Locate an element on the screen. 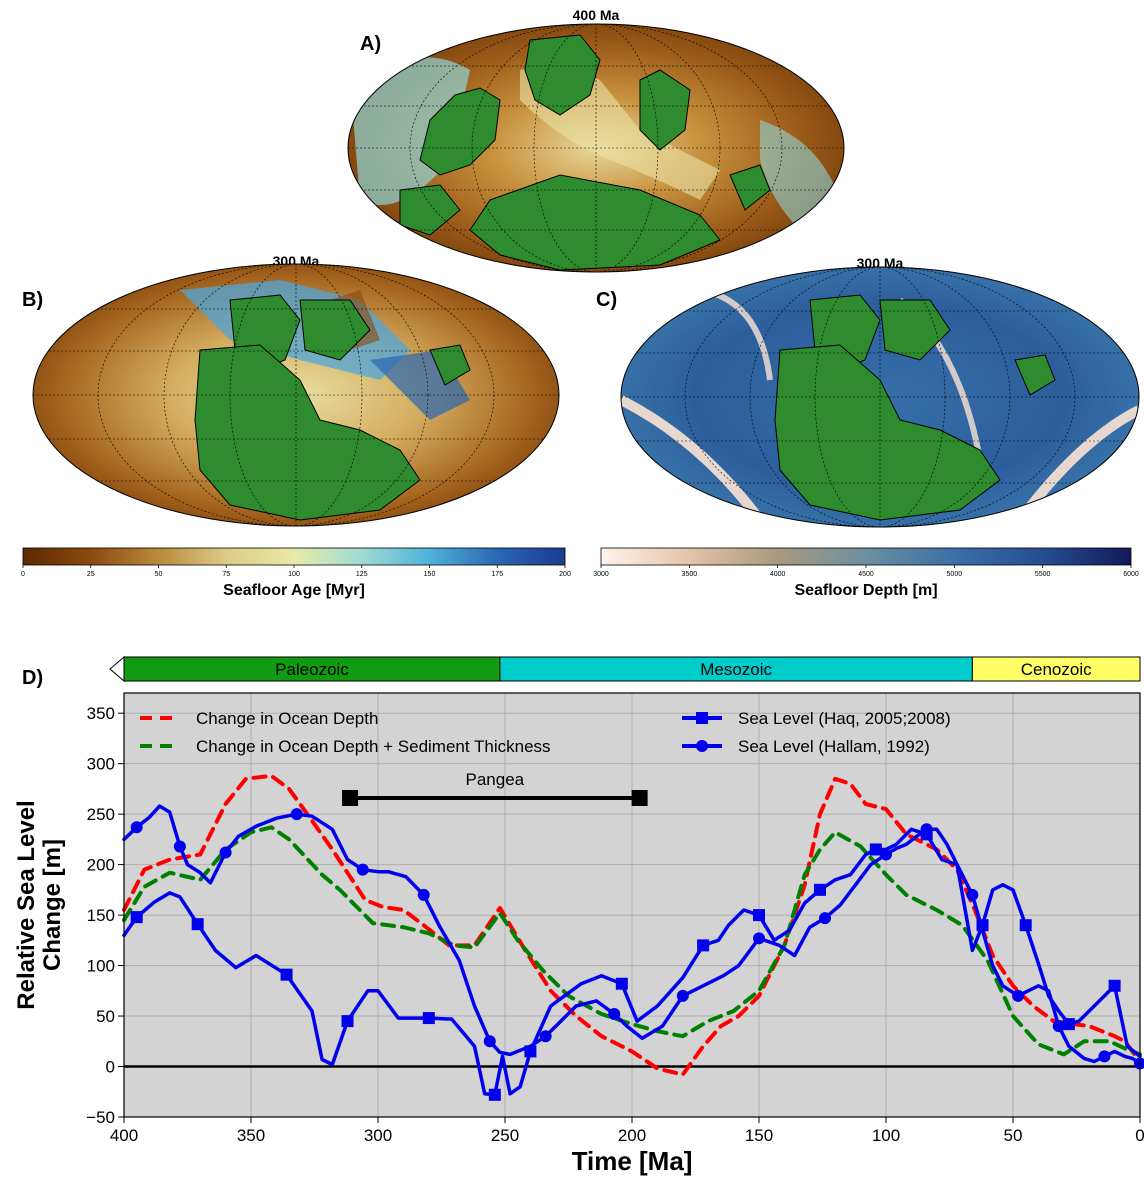  era-label: Mesozoic is located at coordinates (736, 669).